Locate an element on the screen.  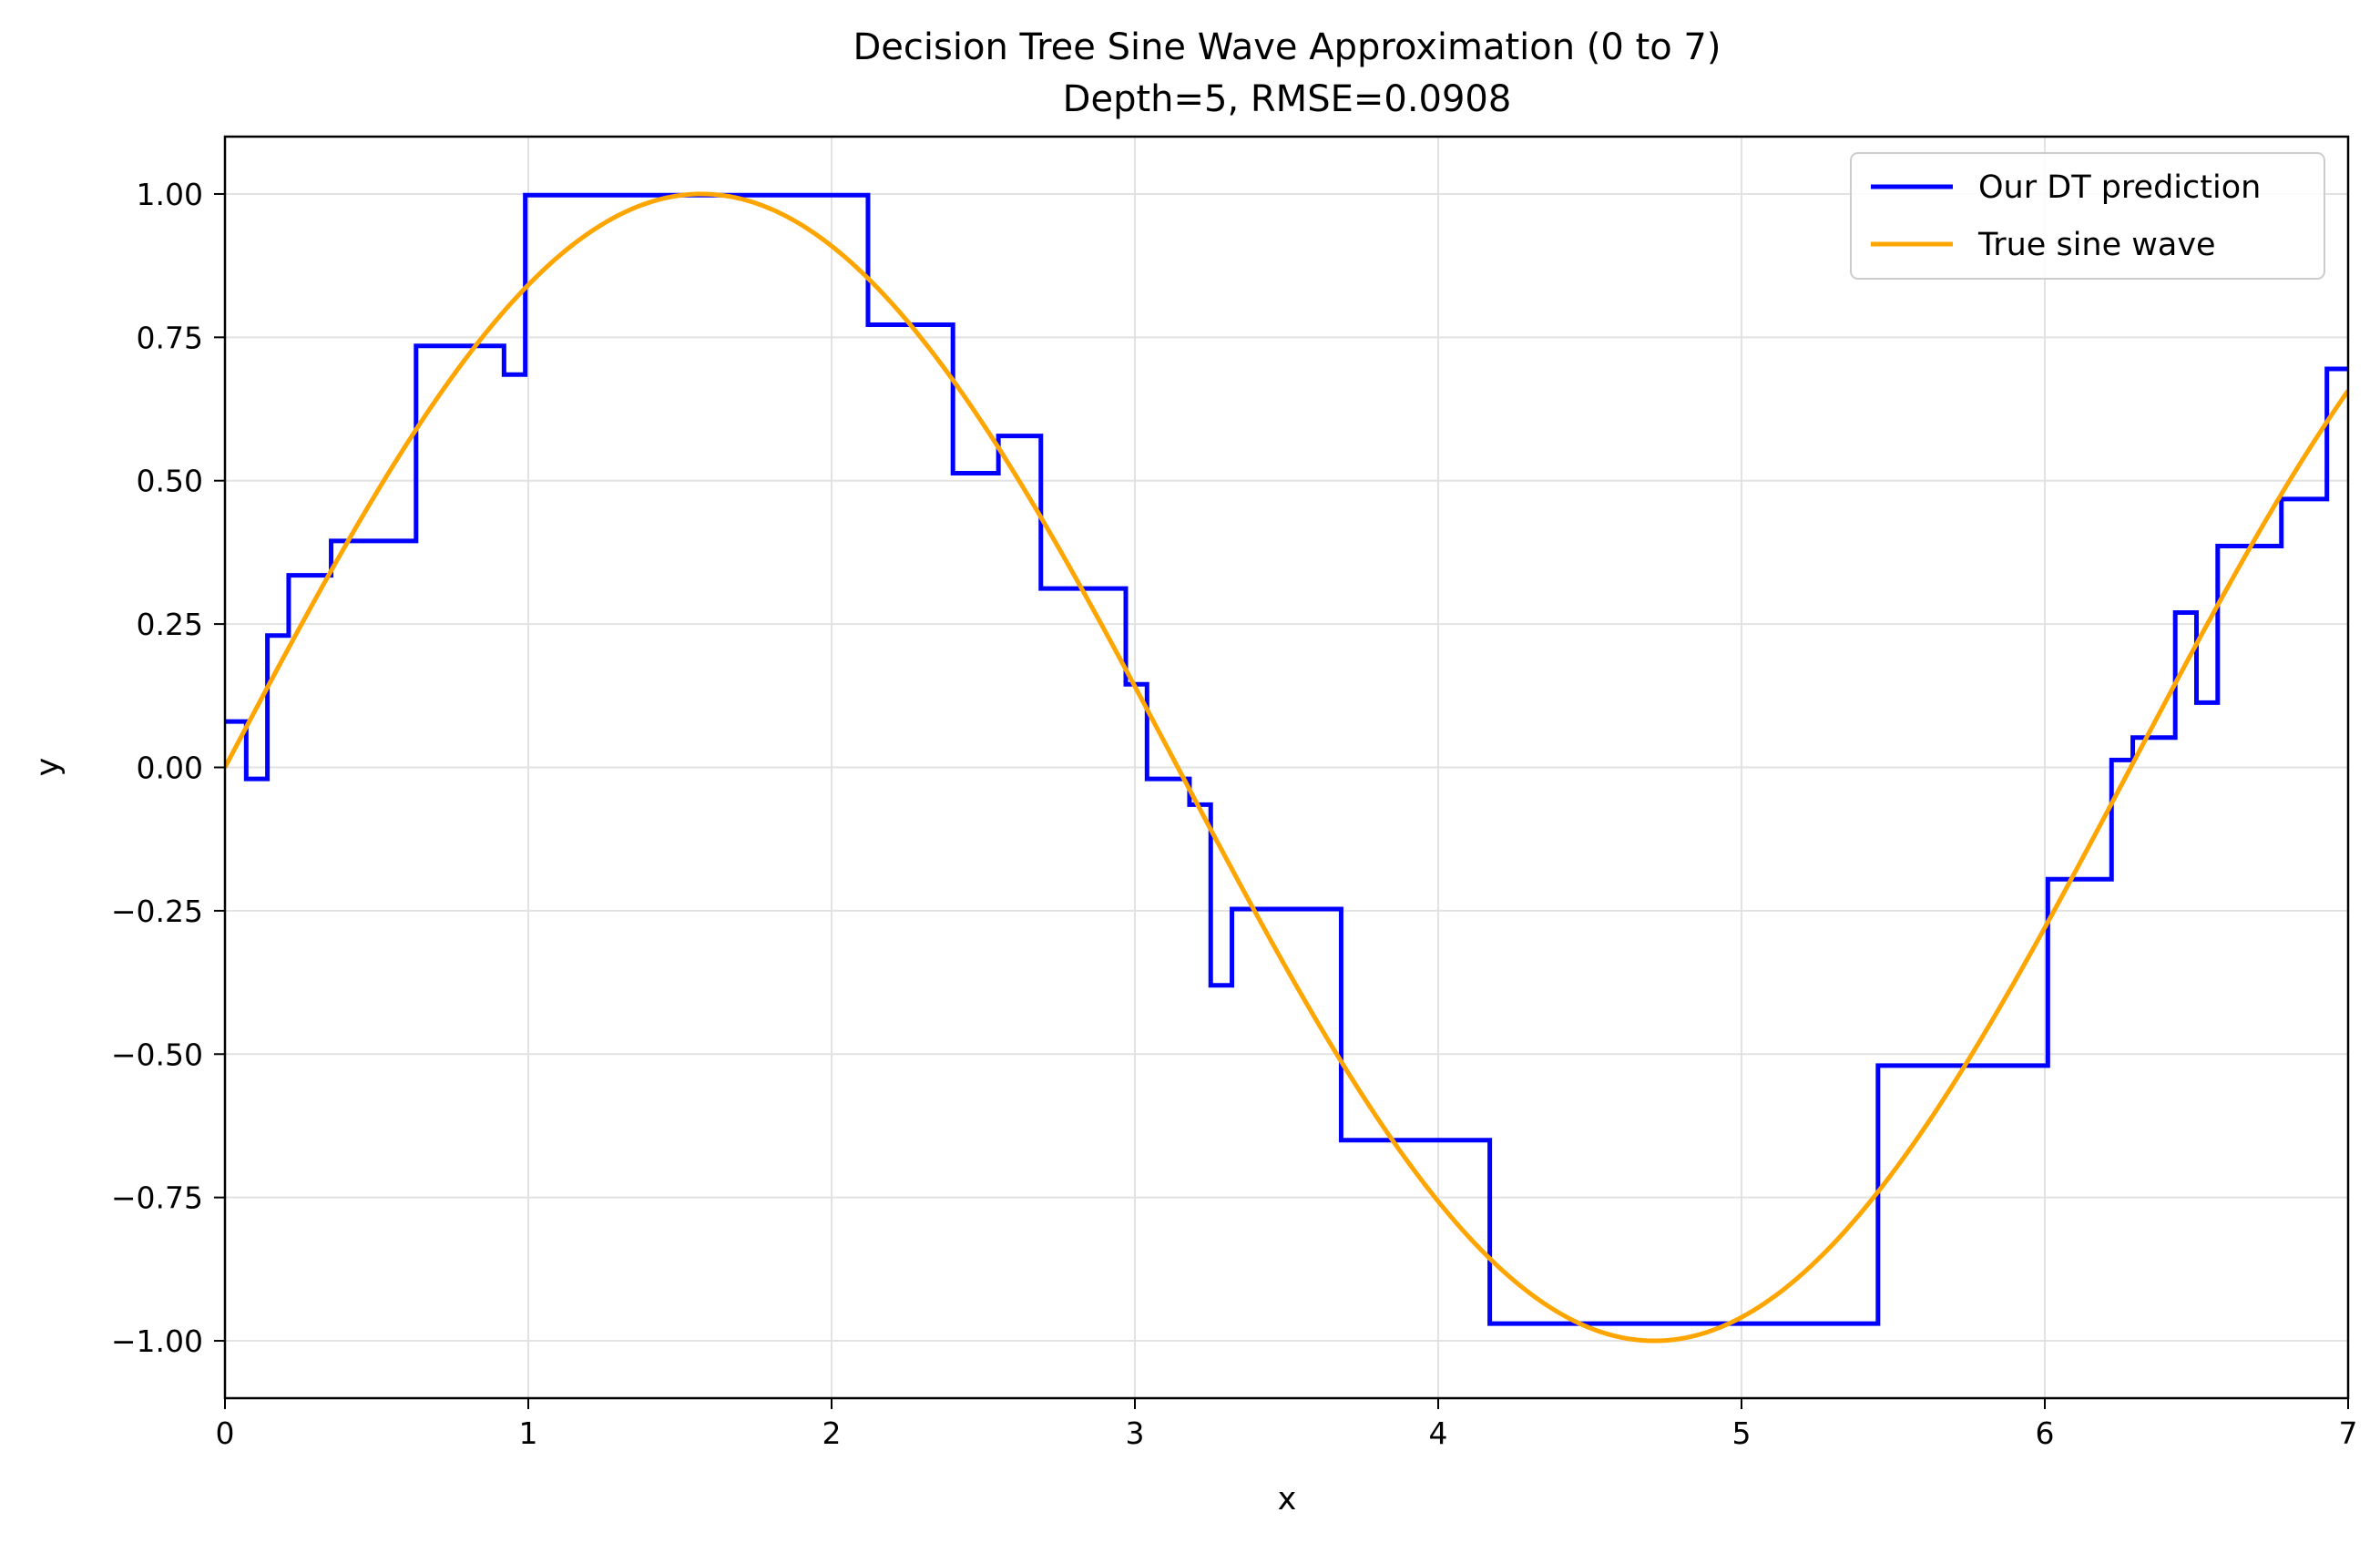
y-tick: 0.00 is located at coordinates (181, 768).